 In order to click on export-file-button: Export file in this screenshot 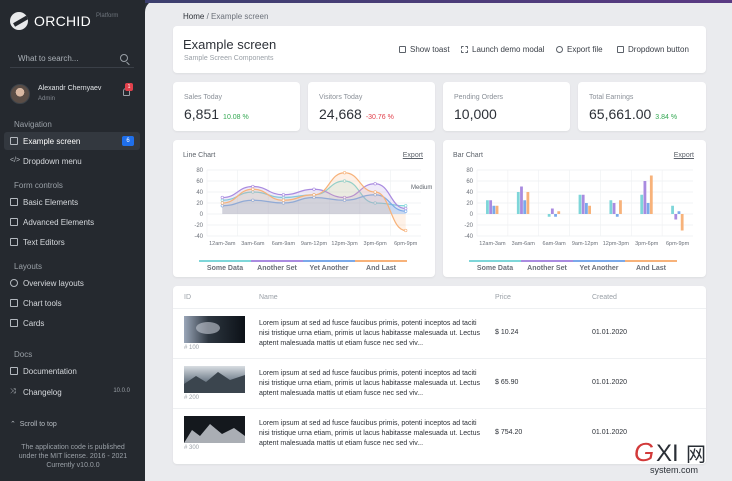, I will do `click(579, 49)`.